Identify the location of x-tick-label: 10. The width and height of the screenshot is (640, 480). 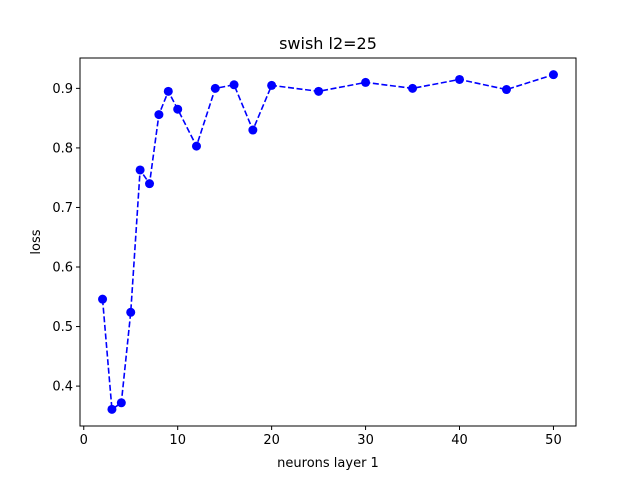
(177, 440).